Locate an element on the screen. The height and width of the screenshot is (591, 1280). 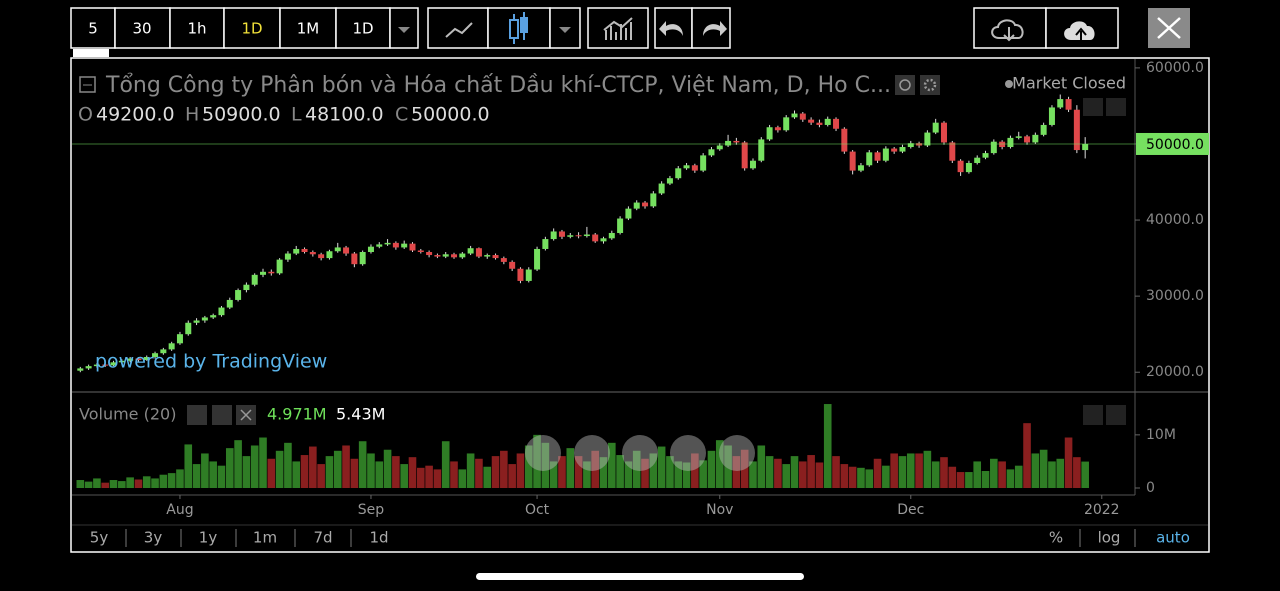
last-price-label: 50000.0 is located at coordinates (1175, 145).